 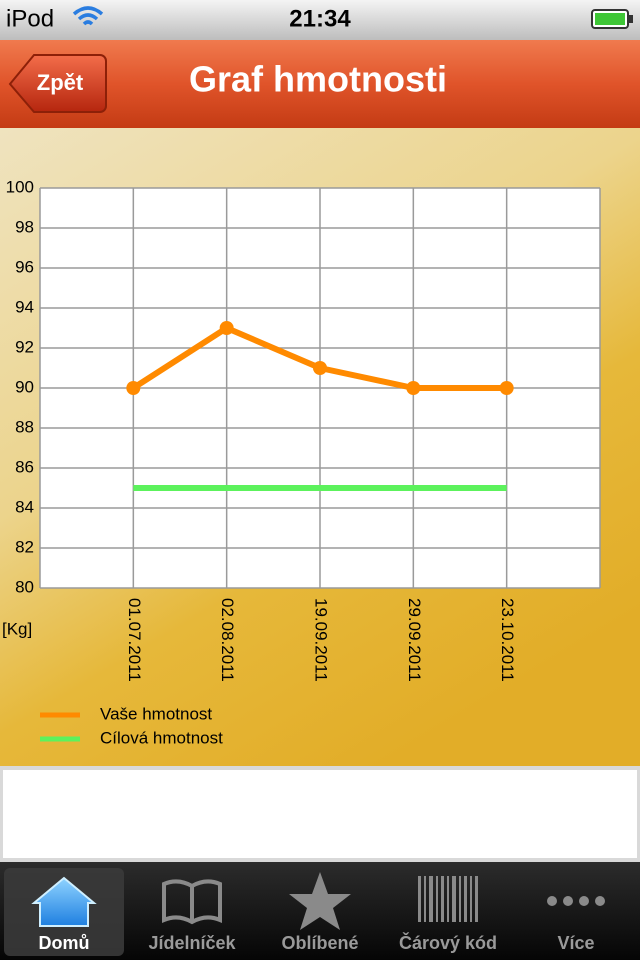 I want to click on y-tick-label: 90, so click(x=24, y=386).